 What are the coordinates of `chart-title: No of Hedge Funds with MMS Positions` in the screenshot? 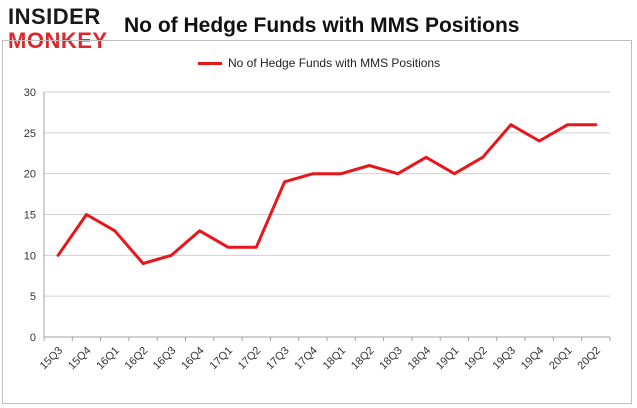 It's located at (322, 25).